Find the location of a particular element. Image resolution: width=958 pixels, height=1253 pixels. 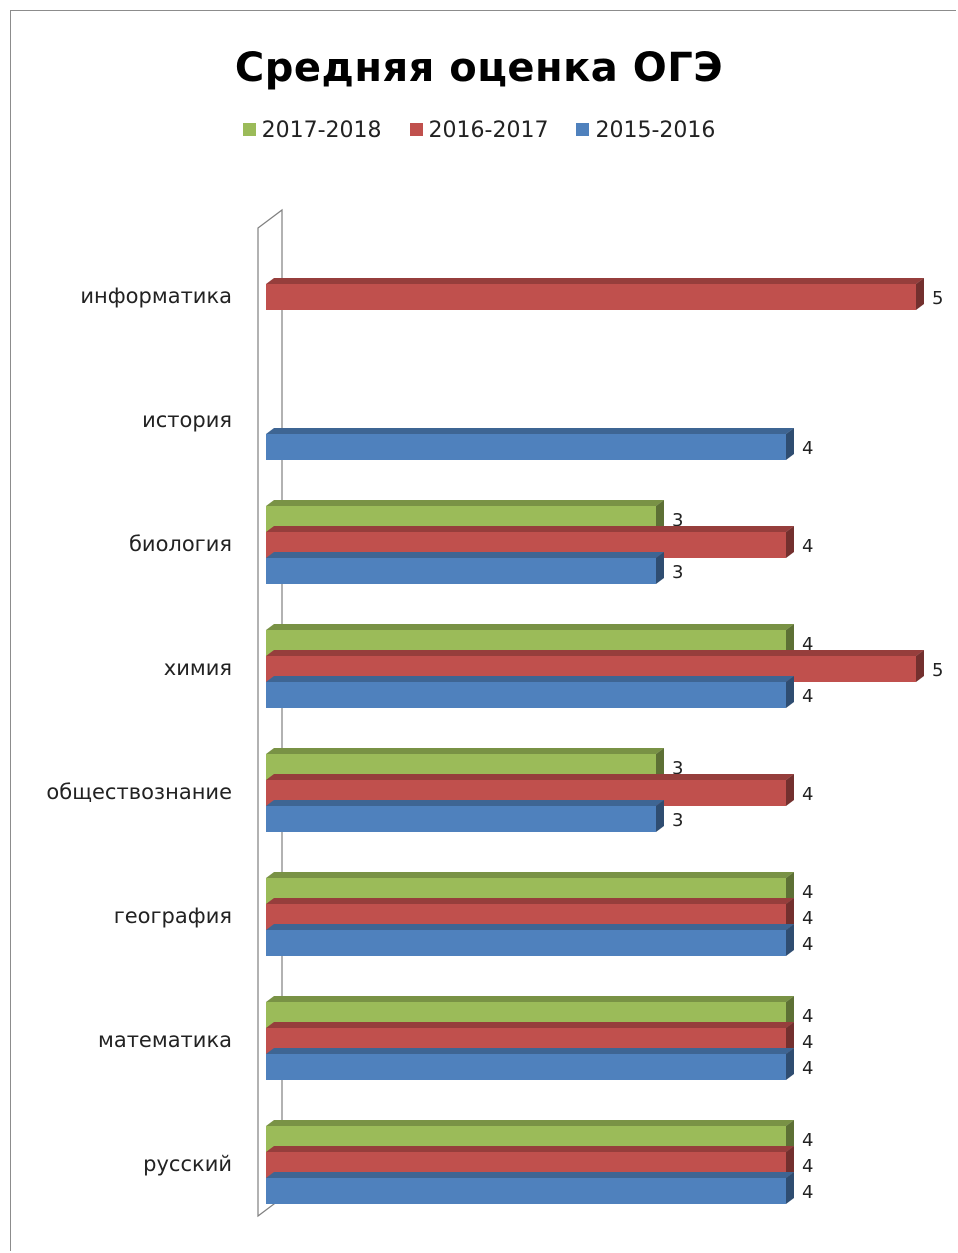

category-label: химия is located at coordinates (198, 668).